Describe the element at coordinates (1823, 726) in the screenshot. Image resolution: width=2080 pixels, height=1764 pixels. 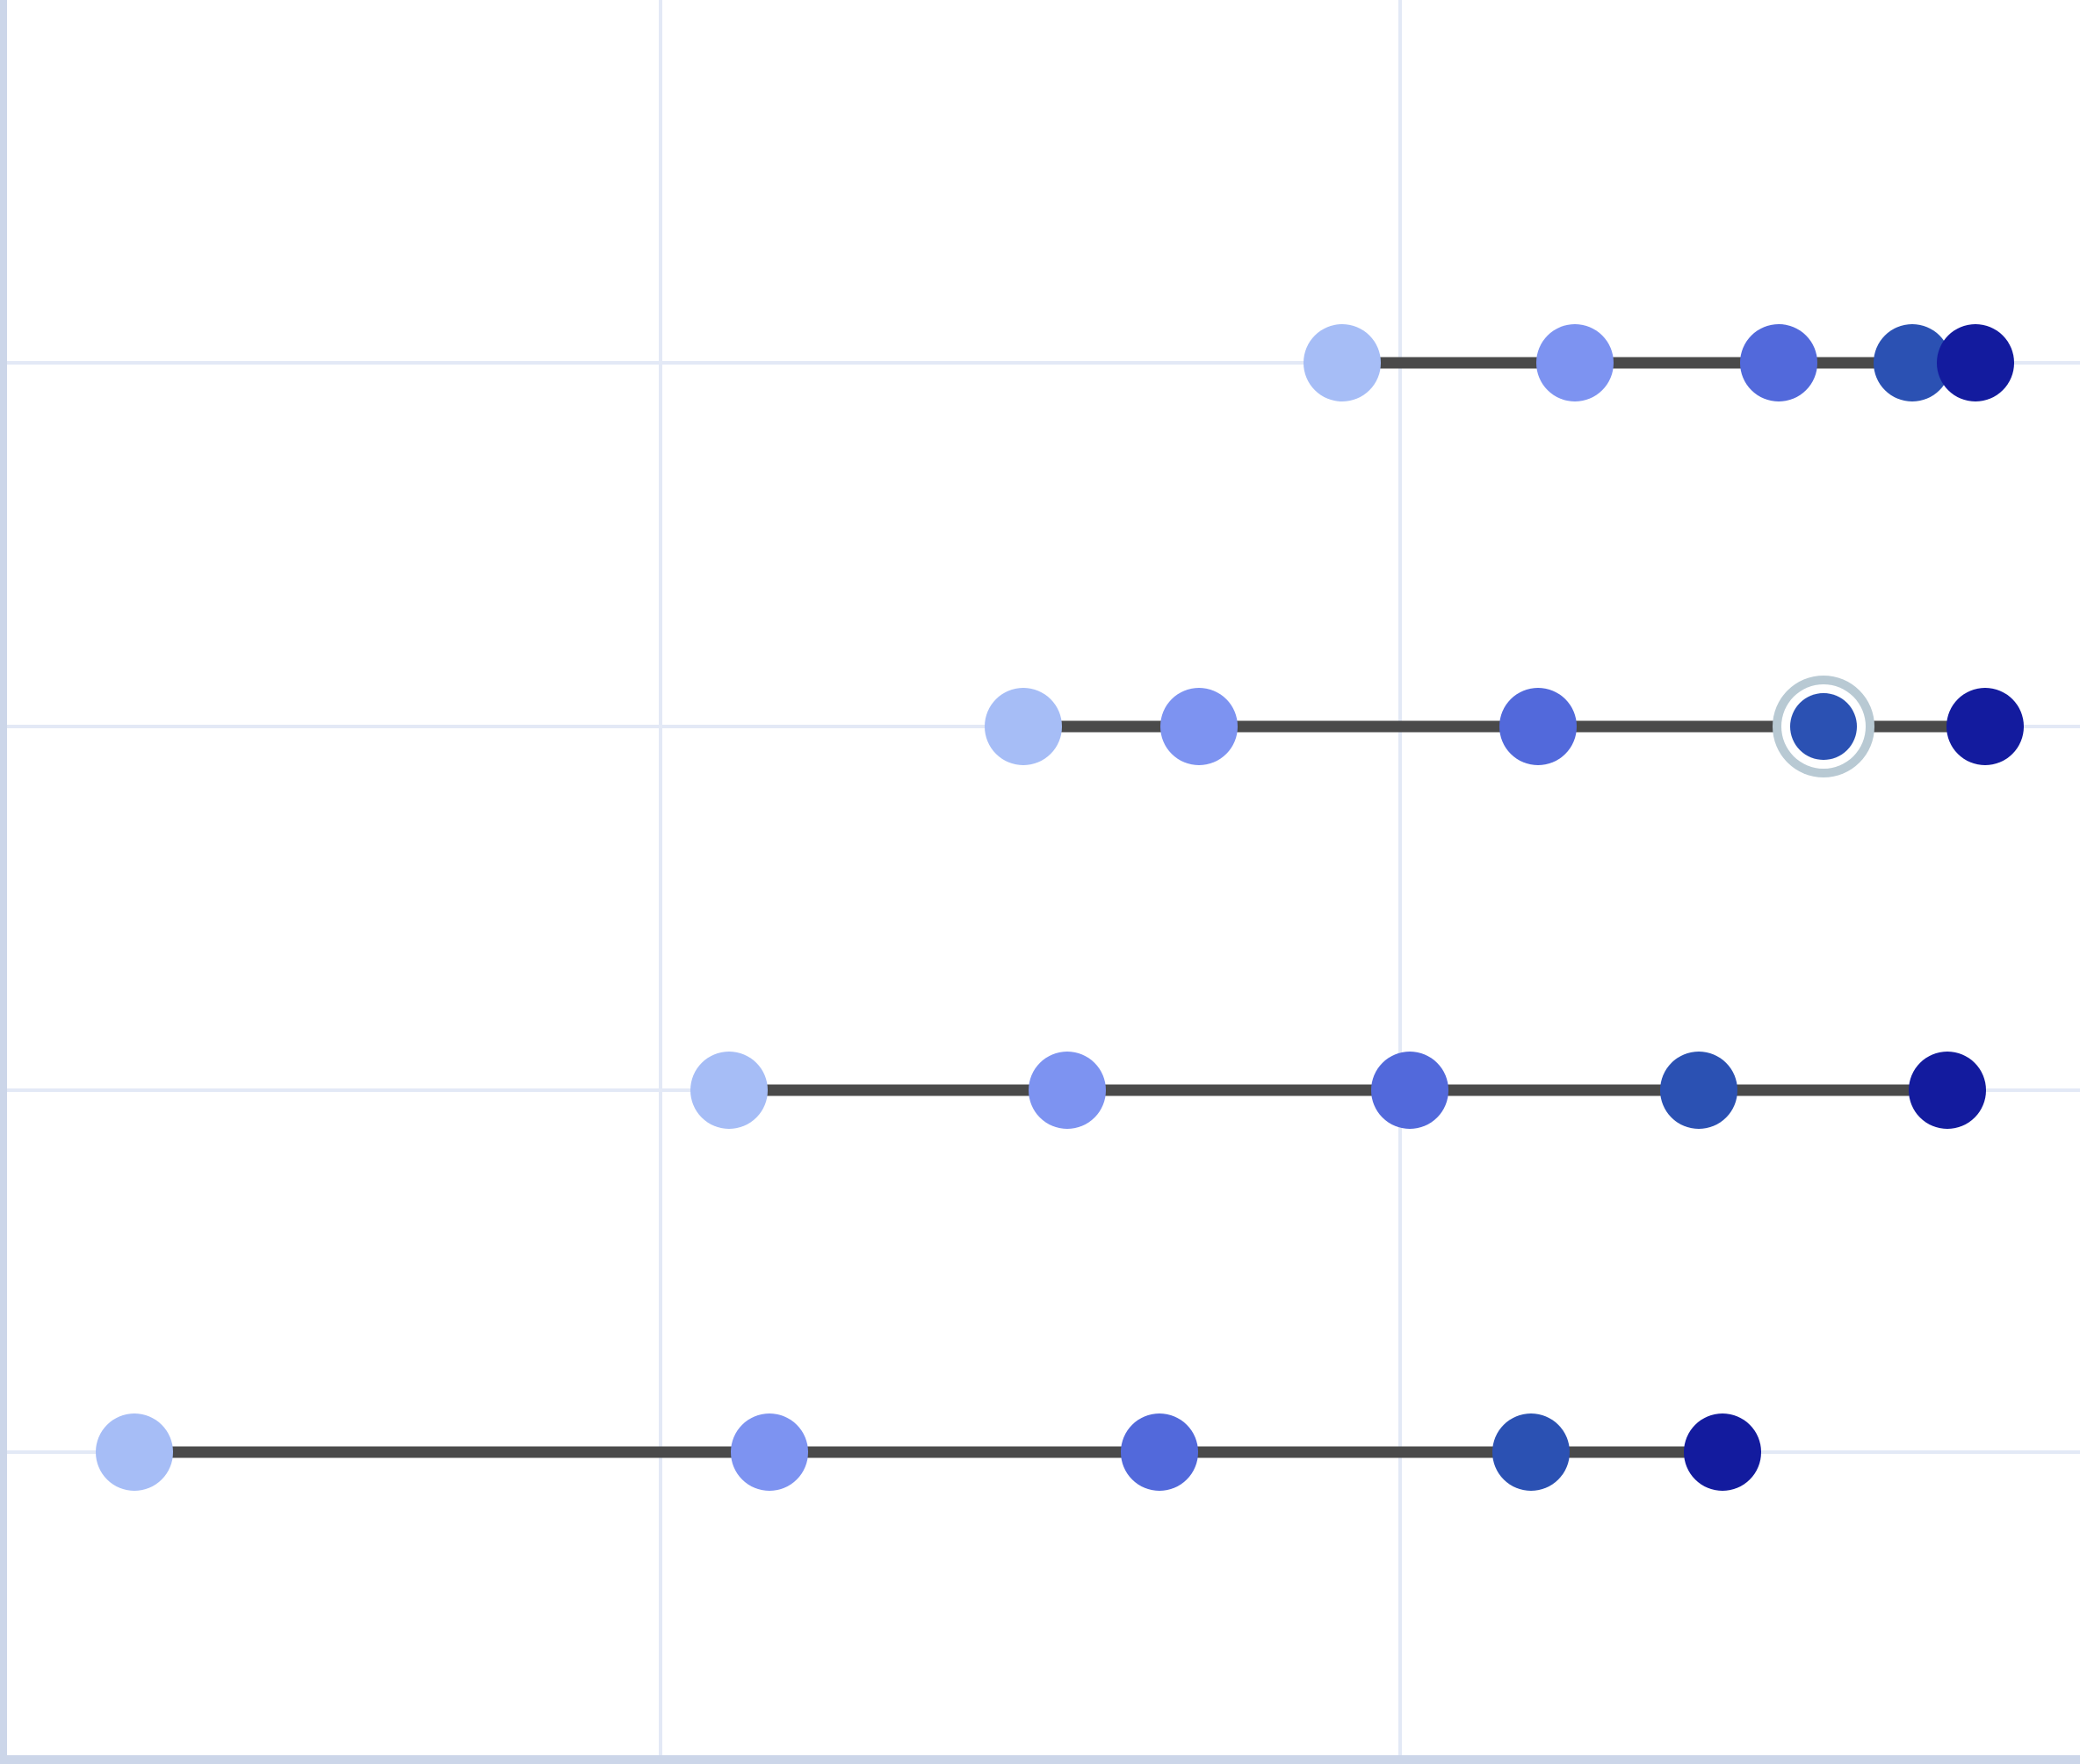
I see `data-dot-highlighted` at that location.